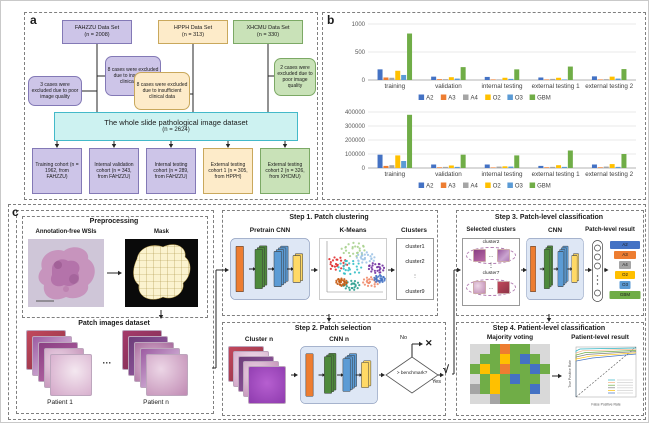  Describe the element at coordinates (491, 242) in the screenshot. I see `cluster2-label: cluster2` at that location.